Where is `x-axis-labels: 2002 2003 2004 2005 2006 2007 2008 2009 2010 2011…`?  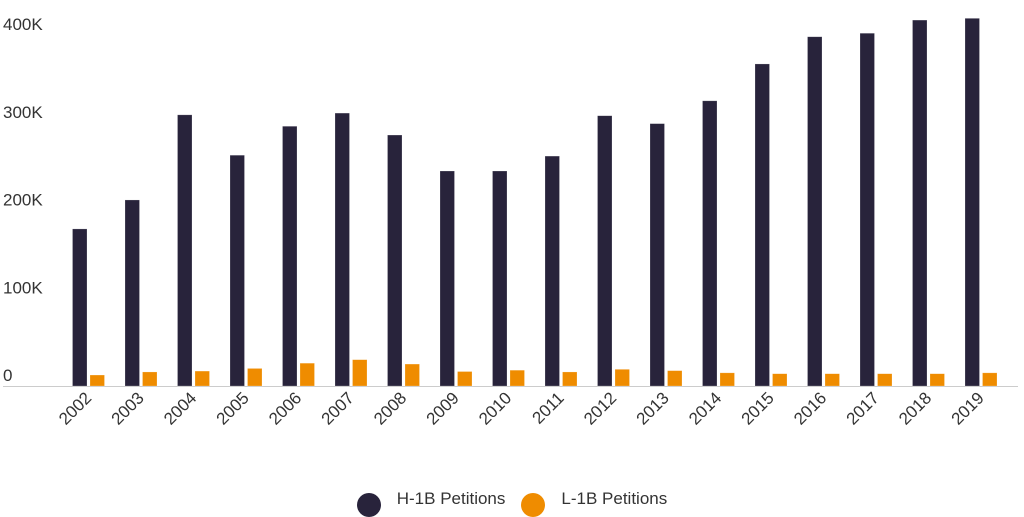
x-axis-labels: 2002 2003 2004 2005 2006 2007 2008 2009 2010 2011… is located at coordinates (521, 408).